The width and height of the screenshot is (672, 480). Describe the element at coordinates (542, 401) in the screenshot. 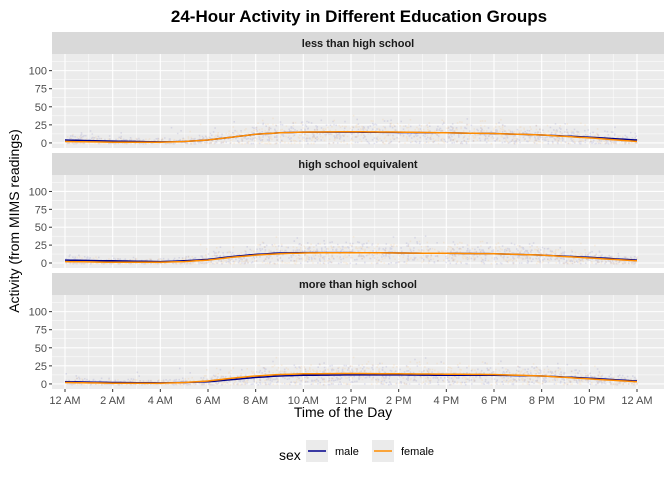

I see `x-tick-label: 8 PM` at that location.